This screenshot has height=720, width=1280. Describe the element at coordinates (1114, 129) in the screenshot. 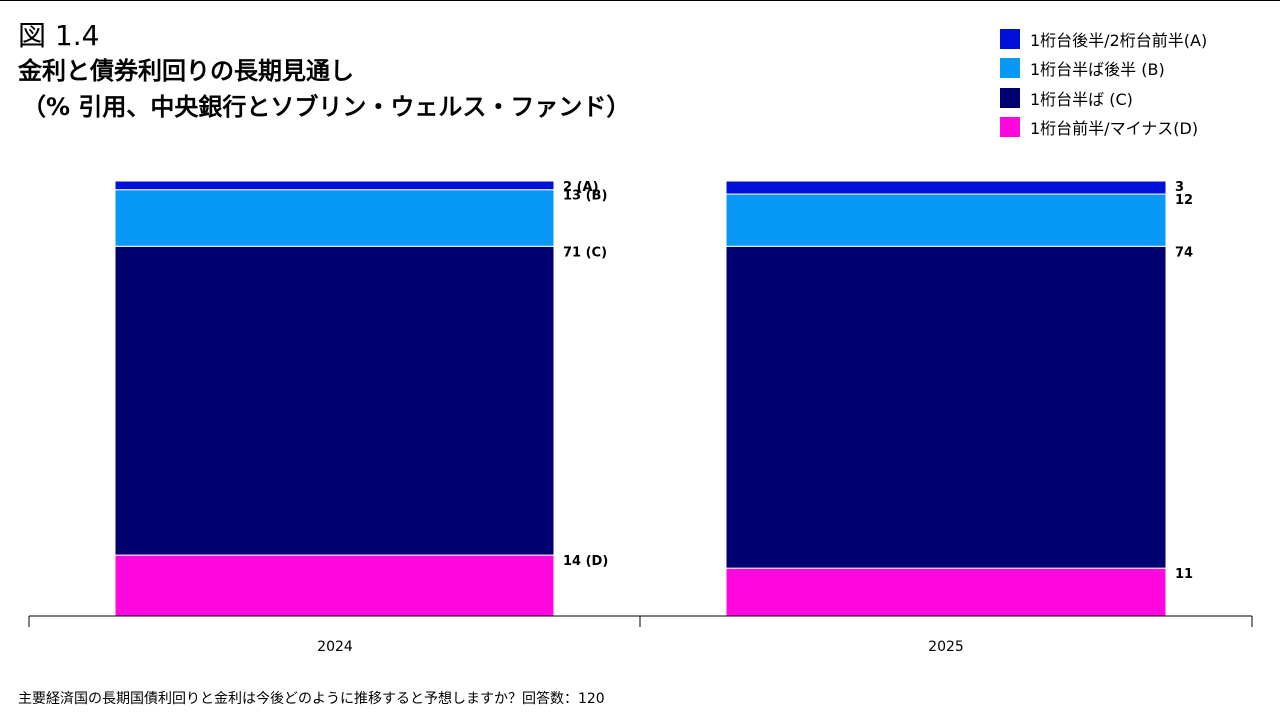

I see `legend-label-d: 1桁台前半/マイナス(D)` at that location.